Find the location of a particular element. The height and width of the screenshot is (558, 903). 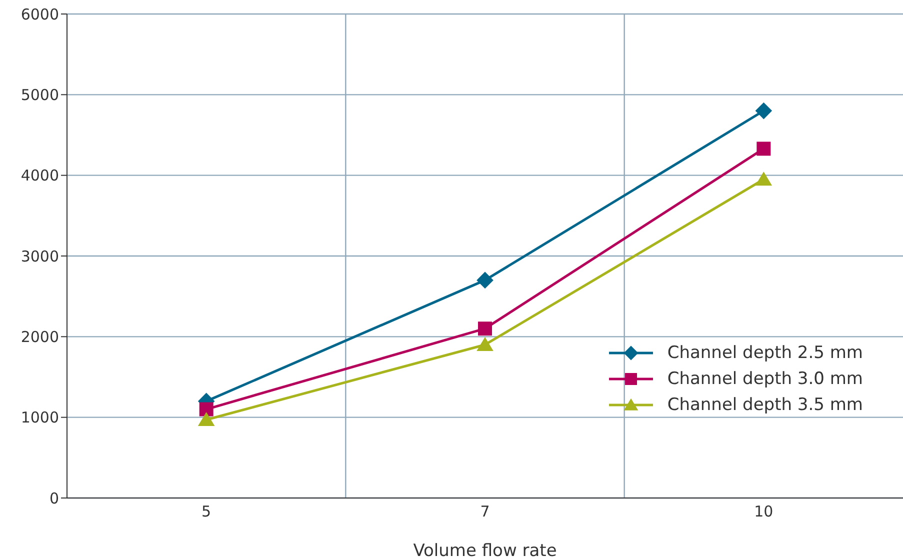

y-tick-label: 1000 is located at coordinates (39, 417).